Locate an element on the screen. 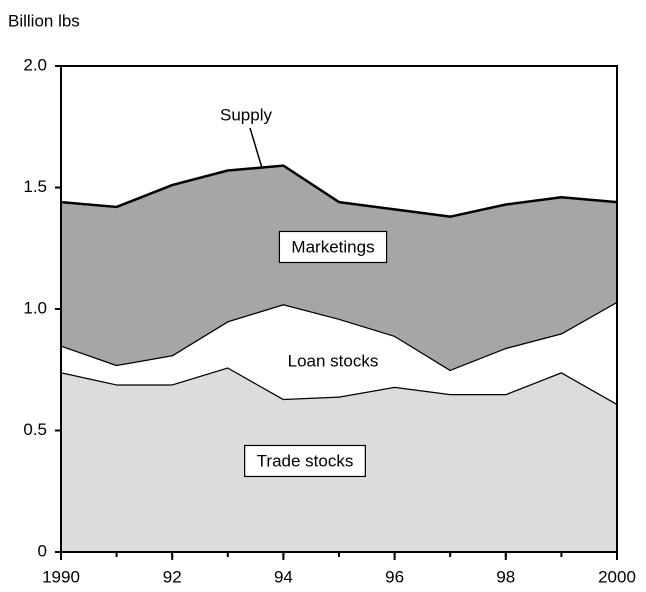 The image size is (646, 592). y-tick-label: 1.0 is located at coordinates (35, 307).